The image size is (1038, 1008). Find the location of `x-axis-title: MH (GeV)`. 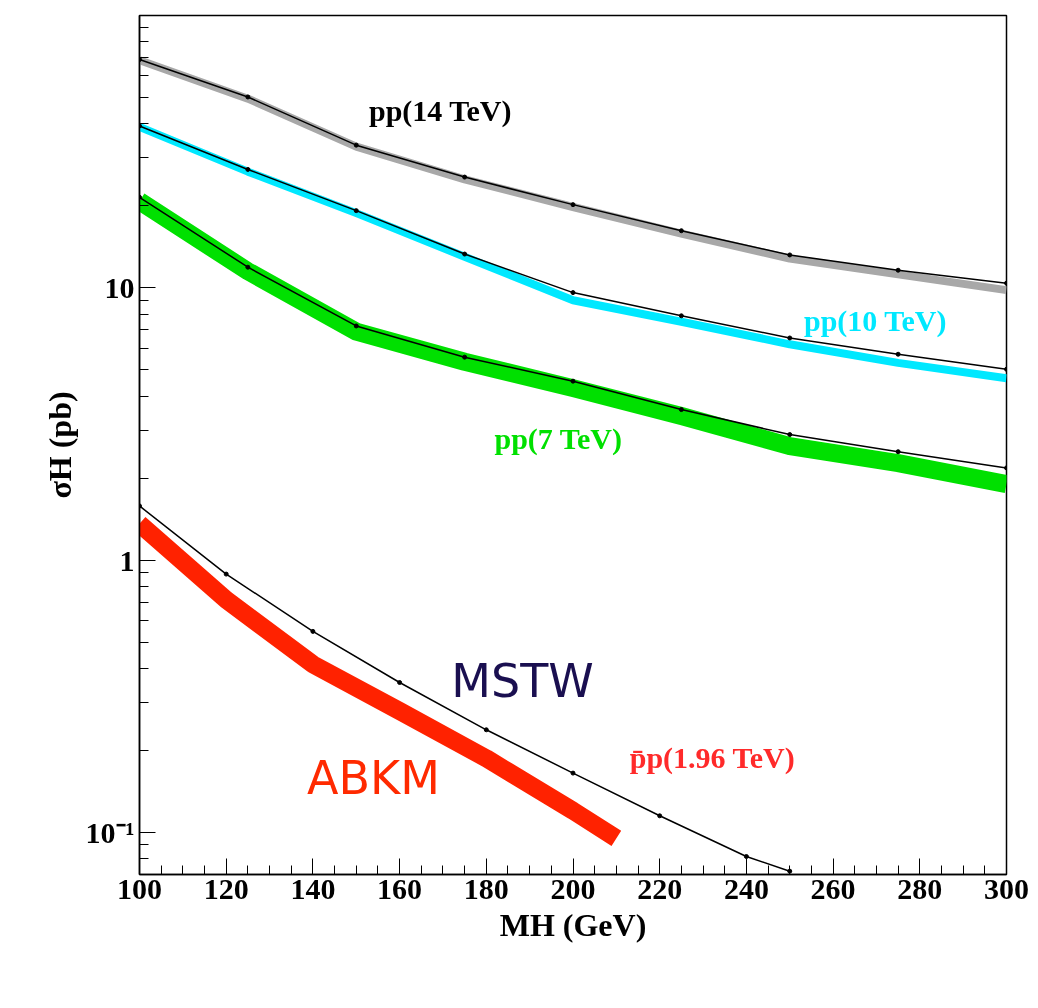

x-axis-title: MH (GeV) is located at coordinates (573, 924).